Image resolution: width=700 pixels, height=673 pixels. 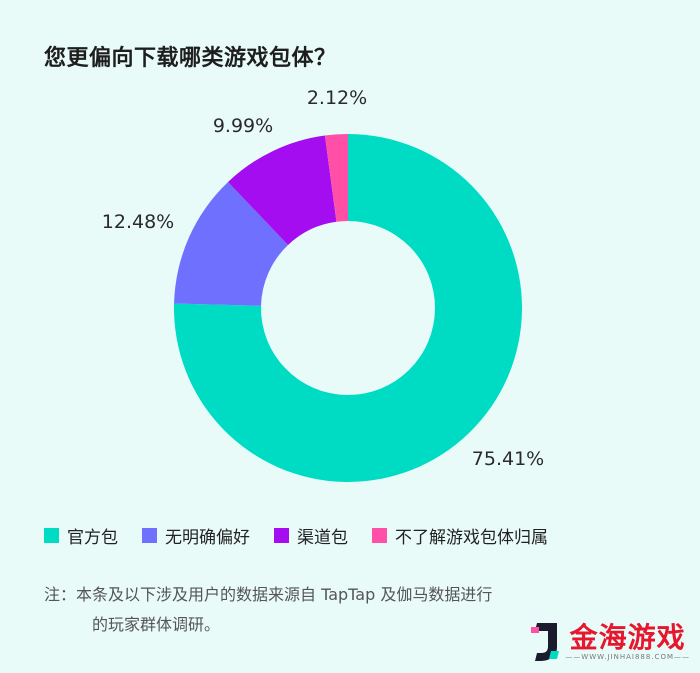 I want to click on data-label-unknown: 2.12%, so click(x=337, y=98).